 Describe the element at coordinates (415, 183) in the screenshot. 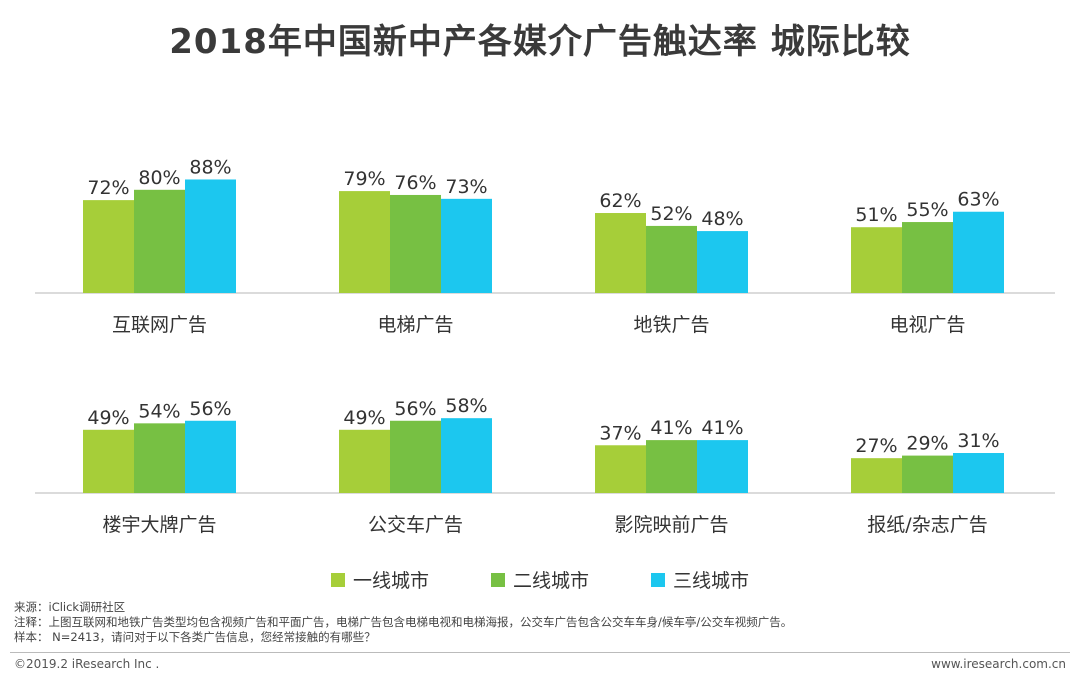

I see `value-label-2-2: 76%` at that location.